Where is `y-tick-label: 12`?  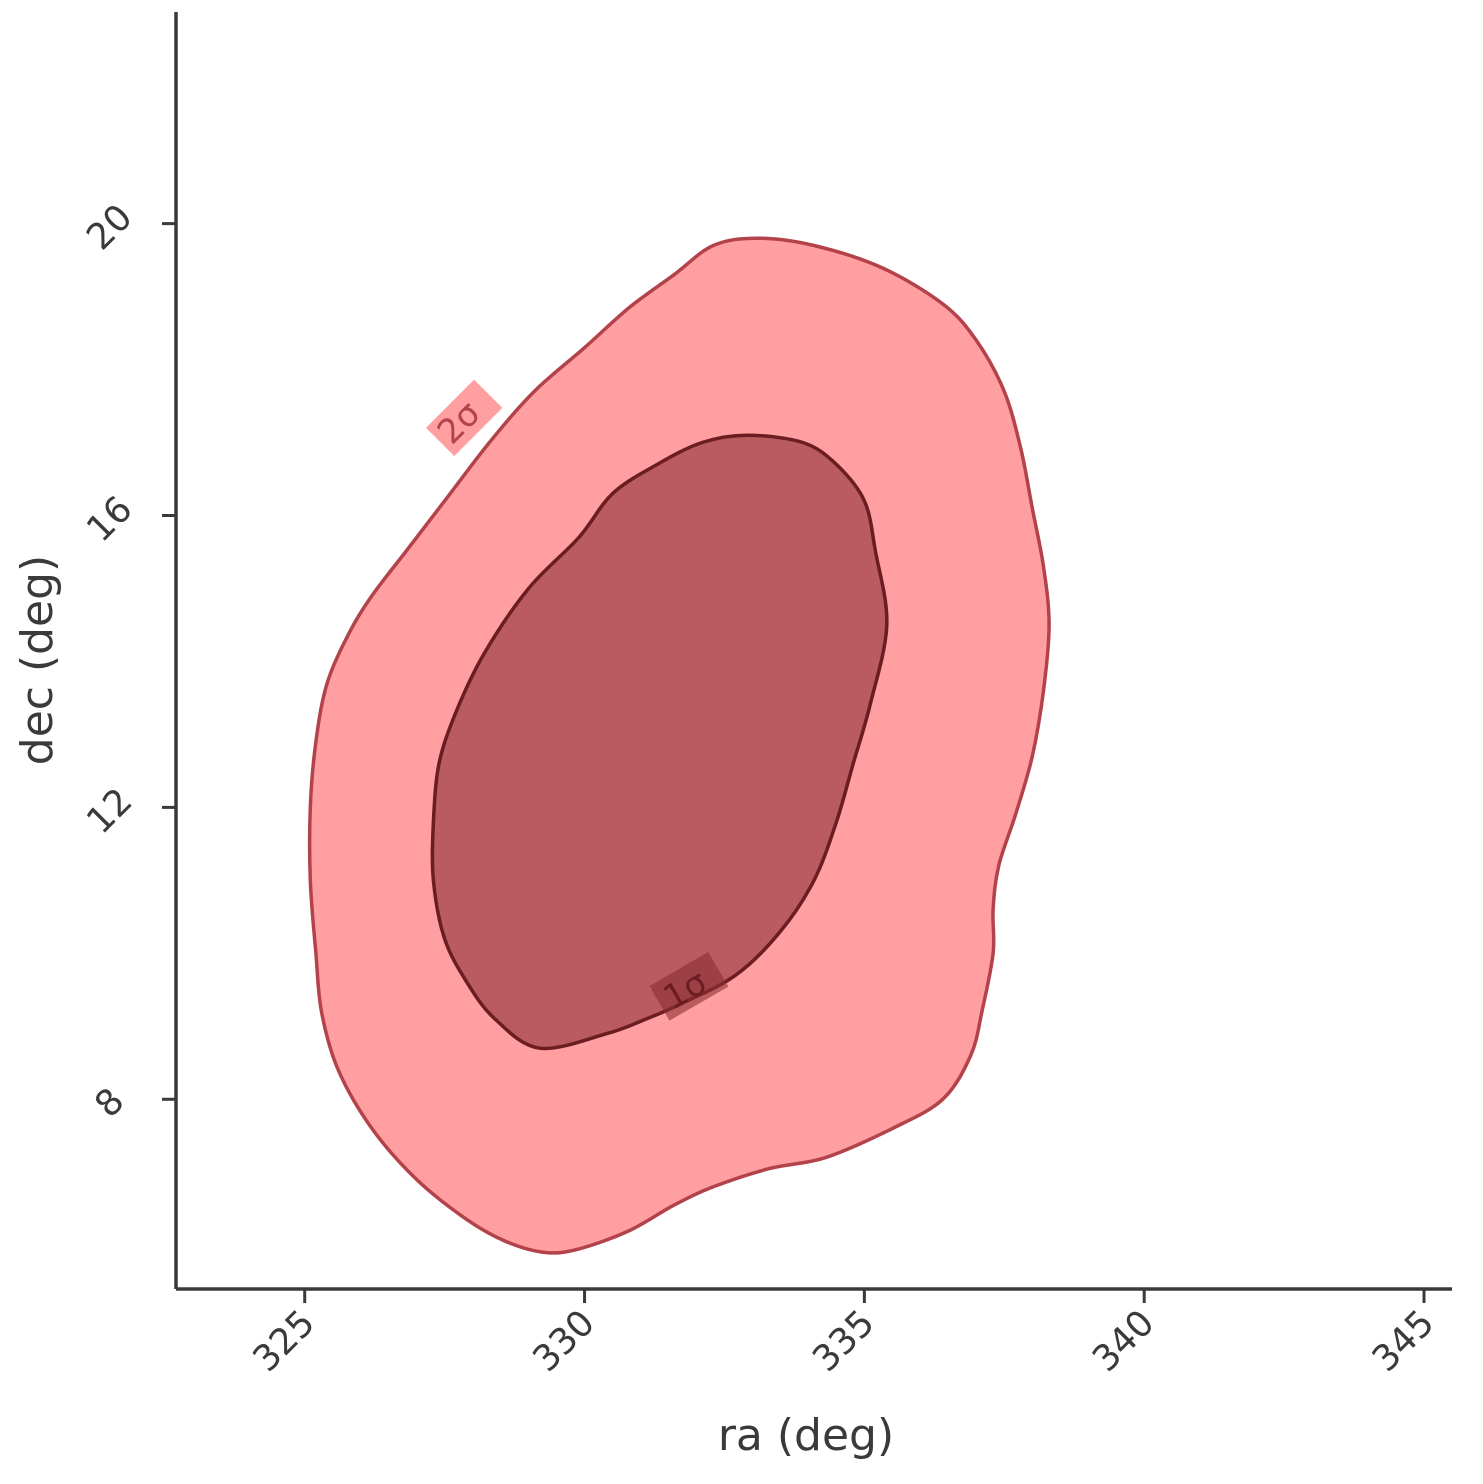 y-tick-label: 12 is located at coordinates (109, 811).